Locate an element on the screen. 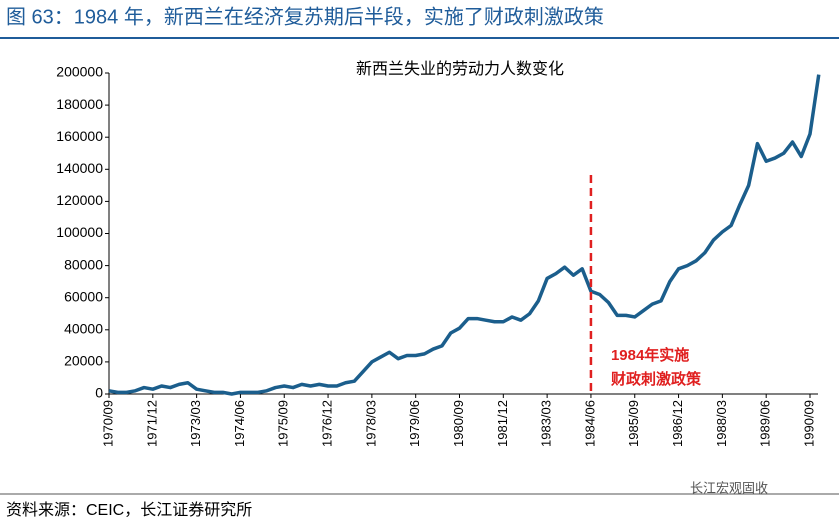 The width and height of the screenshot is (839, 529). x-tick-label: 1986/12 is located at coordinates (677, 423).